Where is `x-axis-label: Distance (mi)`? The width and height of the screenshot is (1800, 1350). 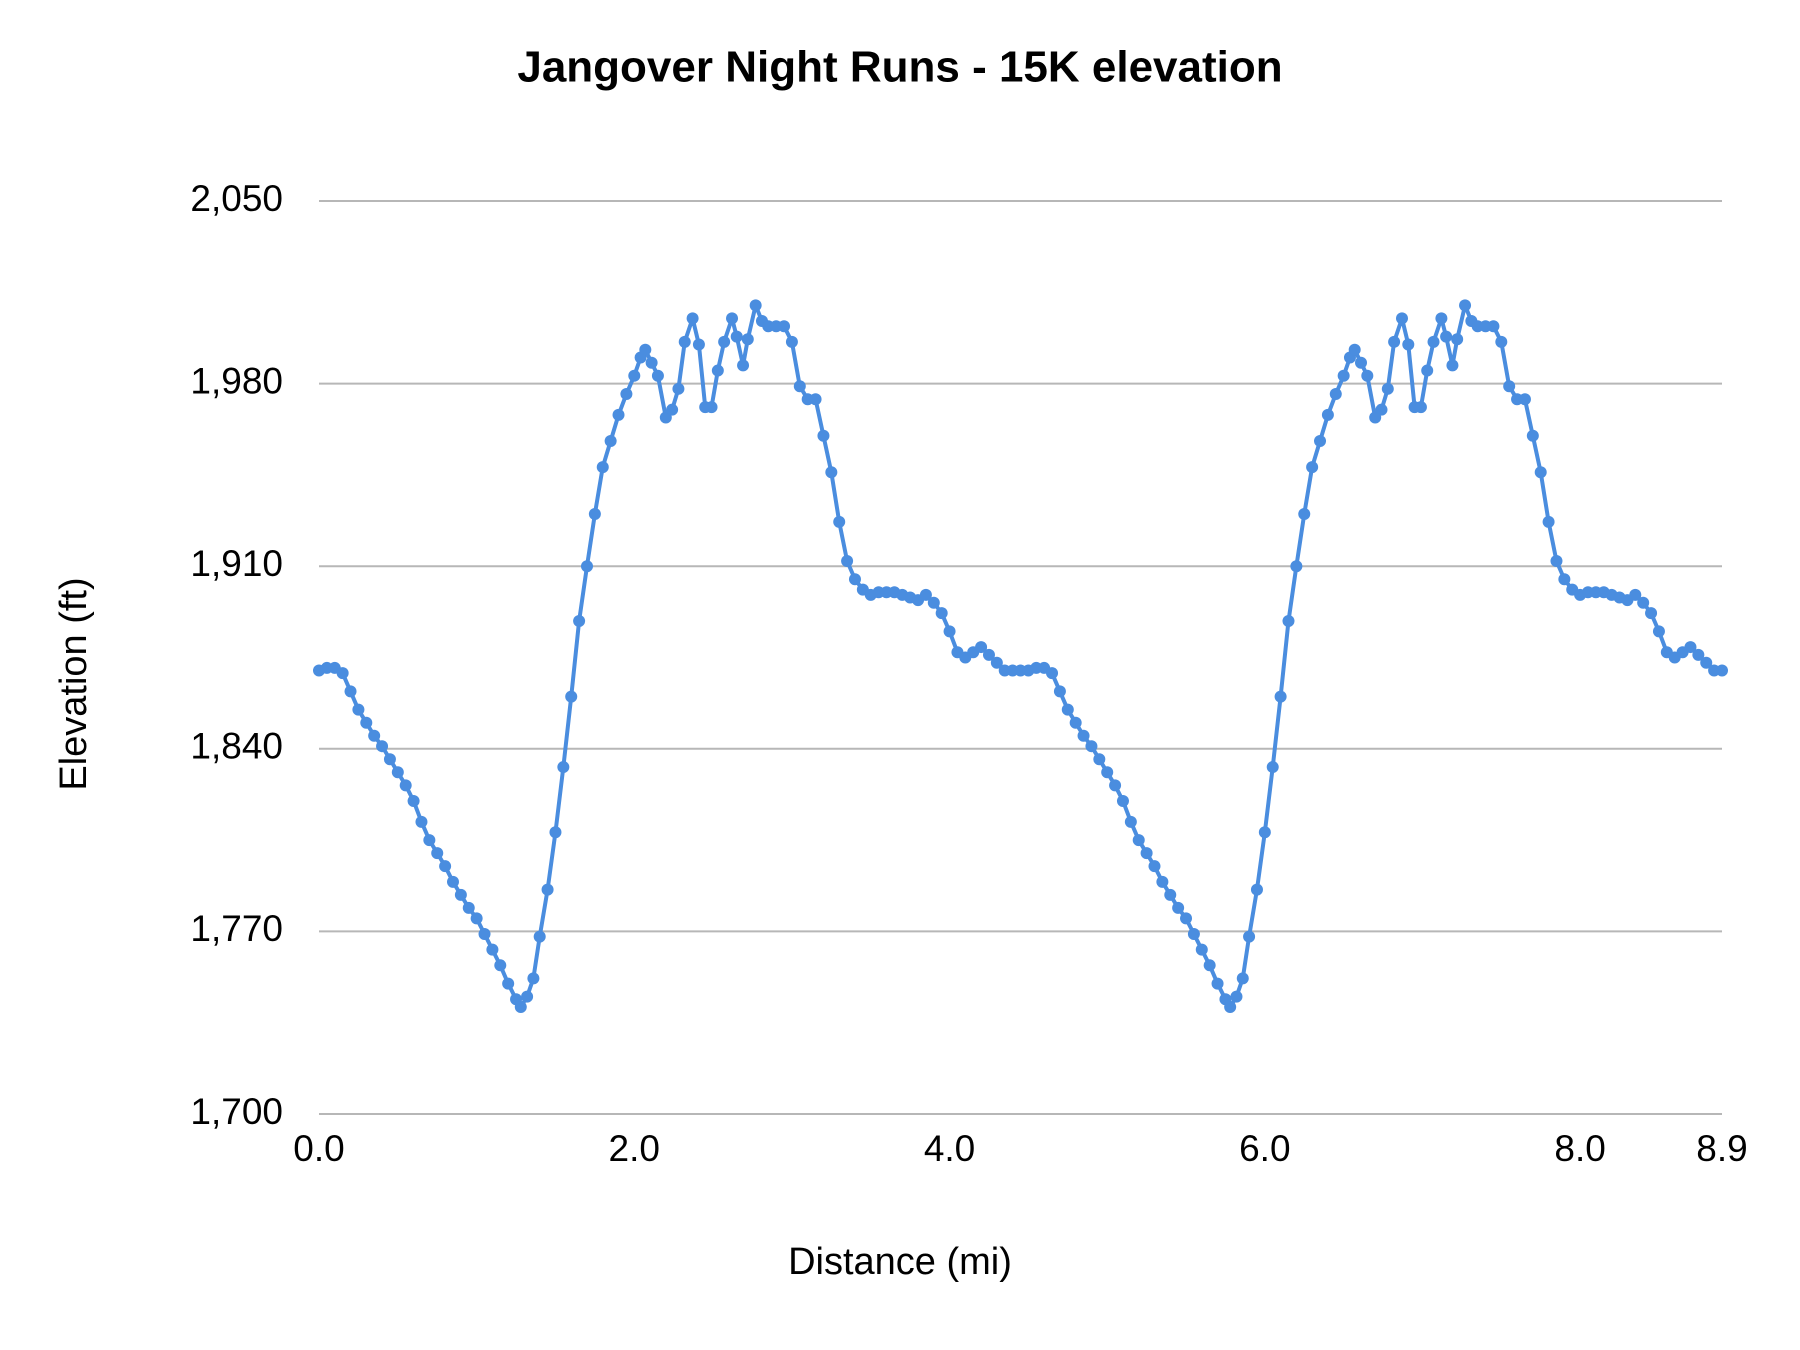
x-axis-label: Distance (mi) is located at coordinates (900, 1262).